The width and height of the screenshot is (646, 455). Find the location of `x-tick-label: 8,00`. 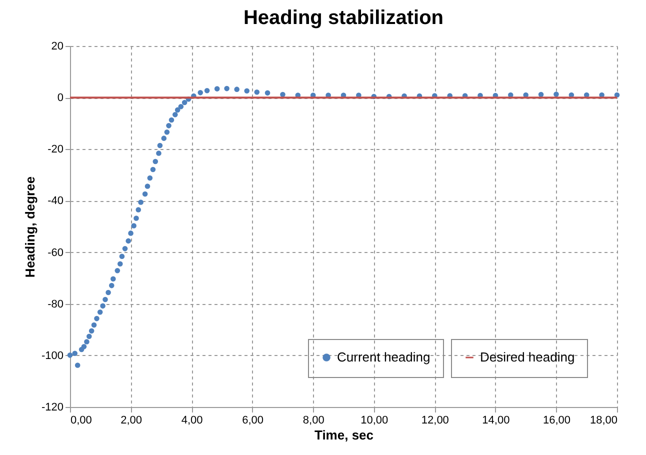

x-tick-label: 8,00 is located at coordinates (313, 420).